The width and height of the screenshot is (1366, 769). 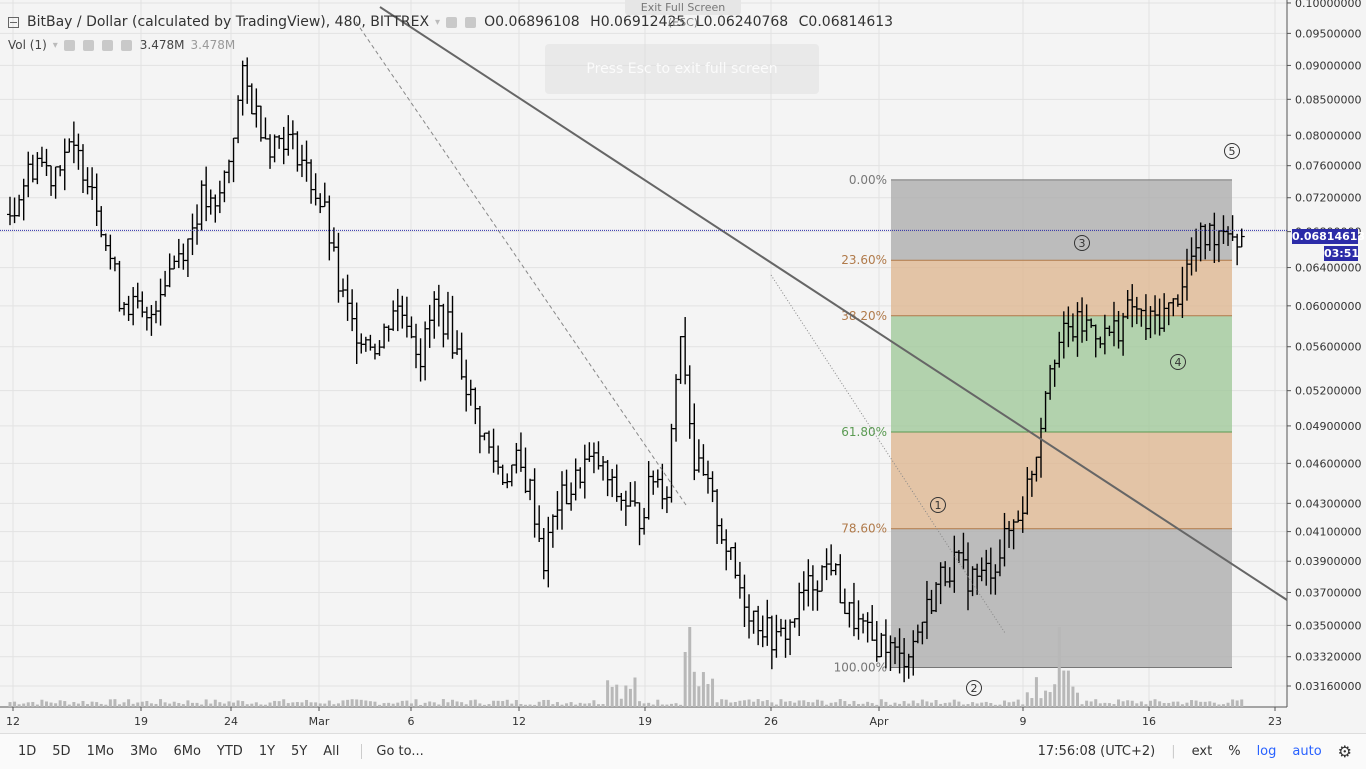 What do you see at coordinates (126, 45) in the screenshot?
I see `close-icon` at bounding box center [126, 45].